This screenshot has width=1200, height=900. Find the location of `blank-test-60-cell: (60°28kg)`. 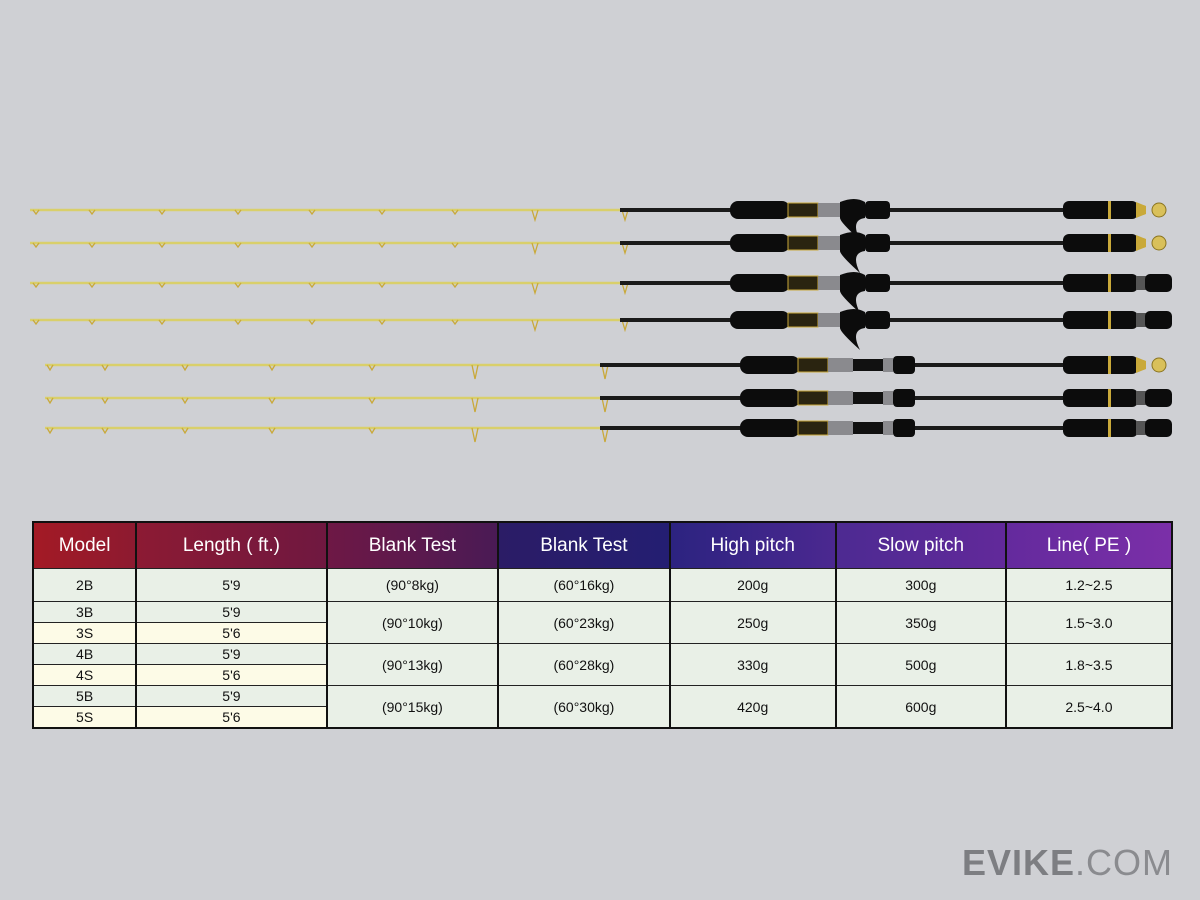

blank-test-60-cell: (60°28kg) is located at coordinates (584, 664).